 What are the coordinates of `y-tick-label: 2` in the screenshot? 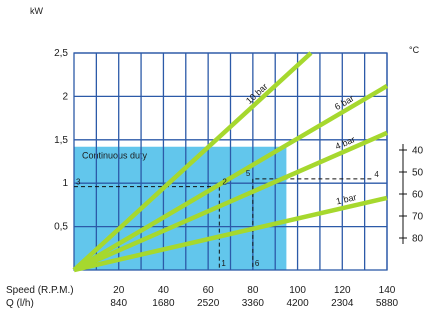 It's located at (65, 96).